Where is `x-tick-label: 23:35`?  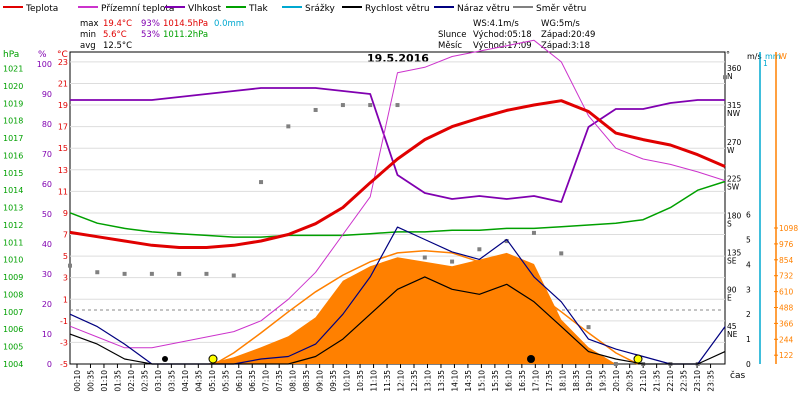
x-tick-label: 23:35 is located at coordinates (711, 381).